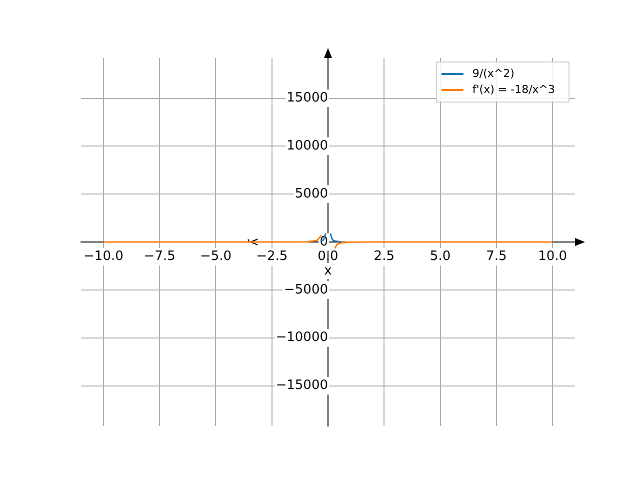 Image resolution: width=640 pixels, height=480 pixels. I want to click on x-axis-title: x, so click(328, 270).